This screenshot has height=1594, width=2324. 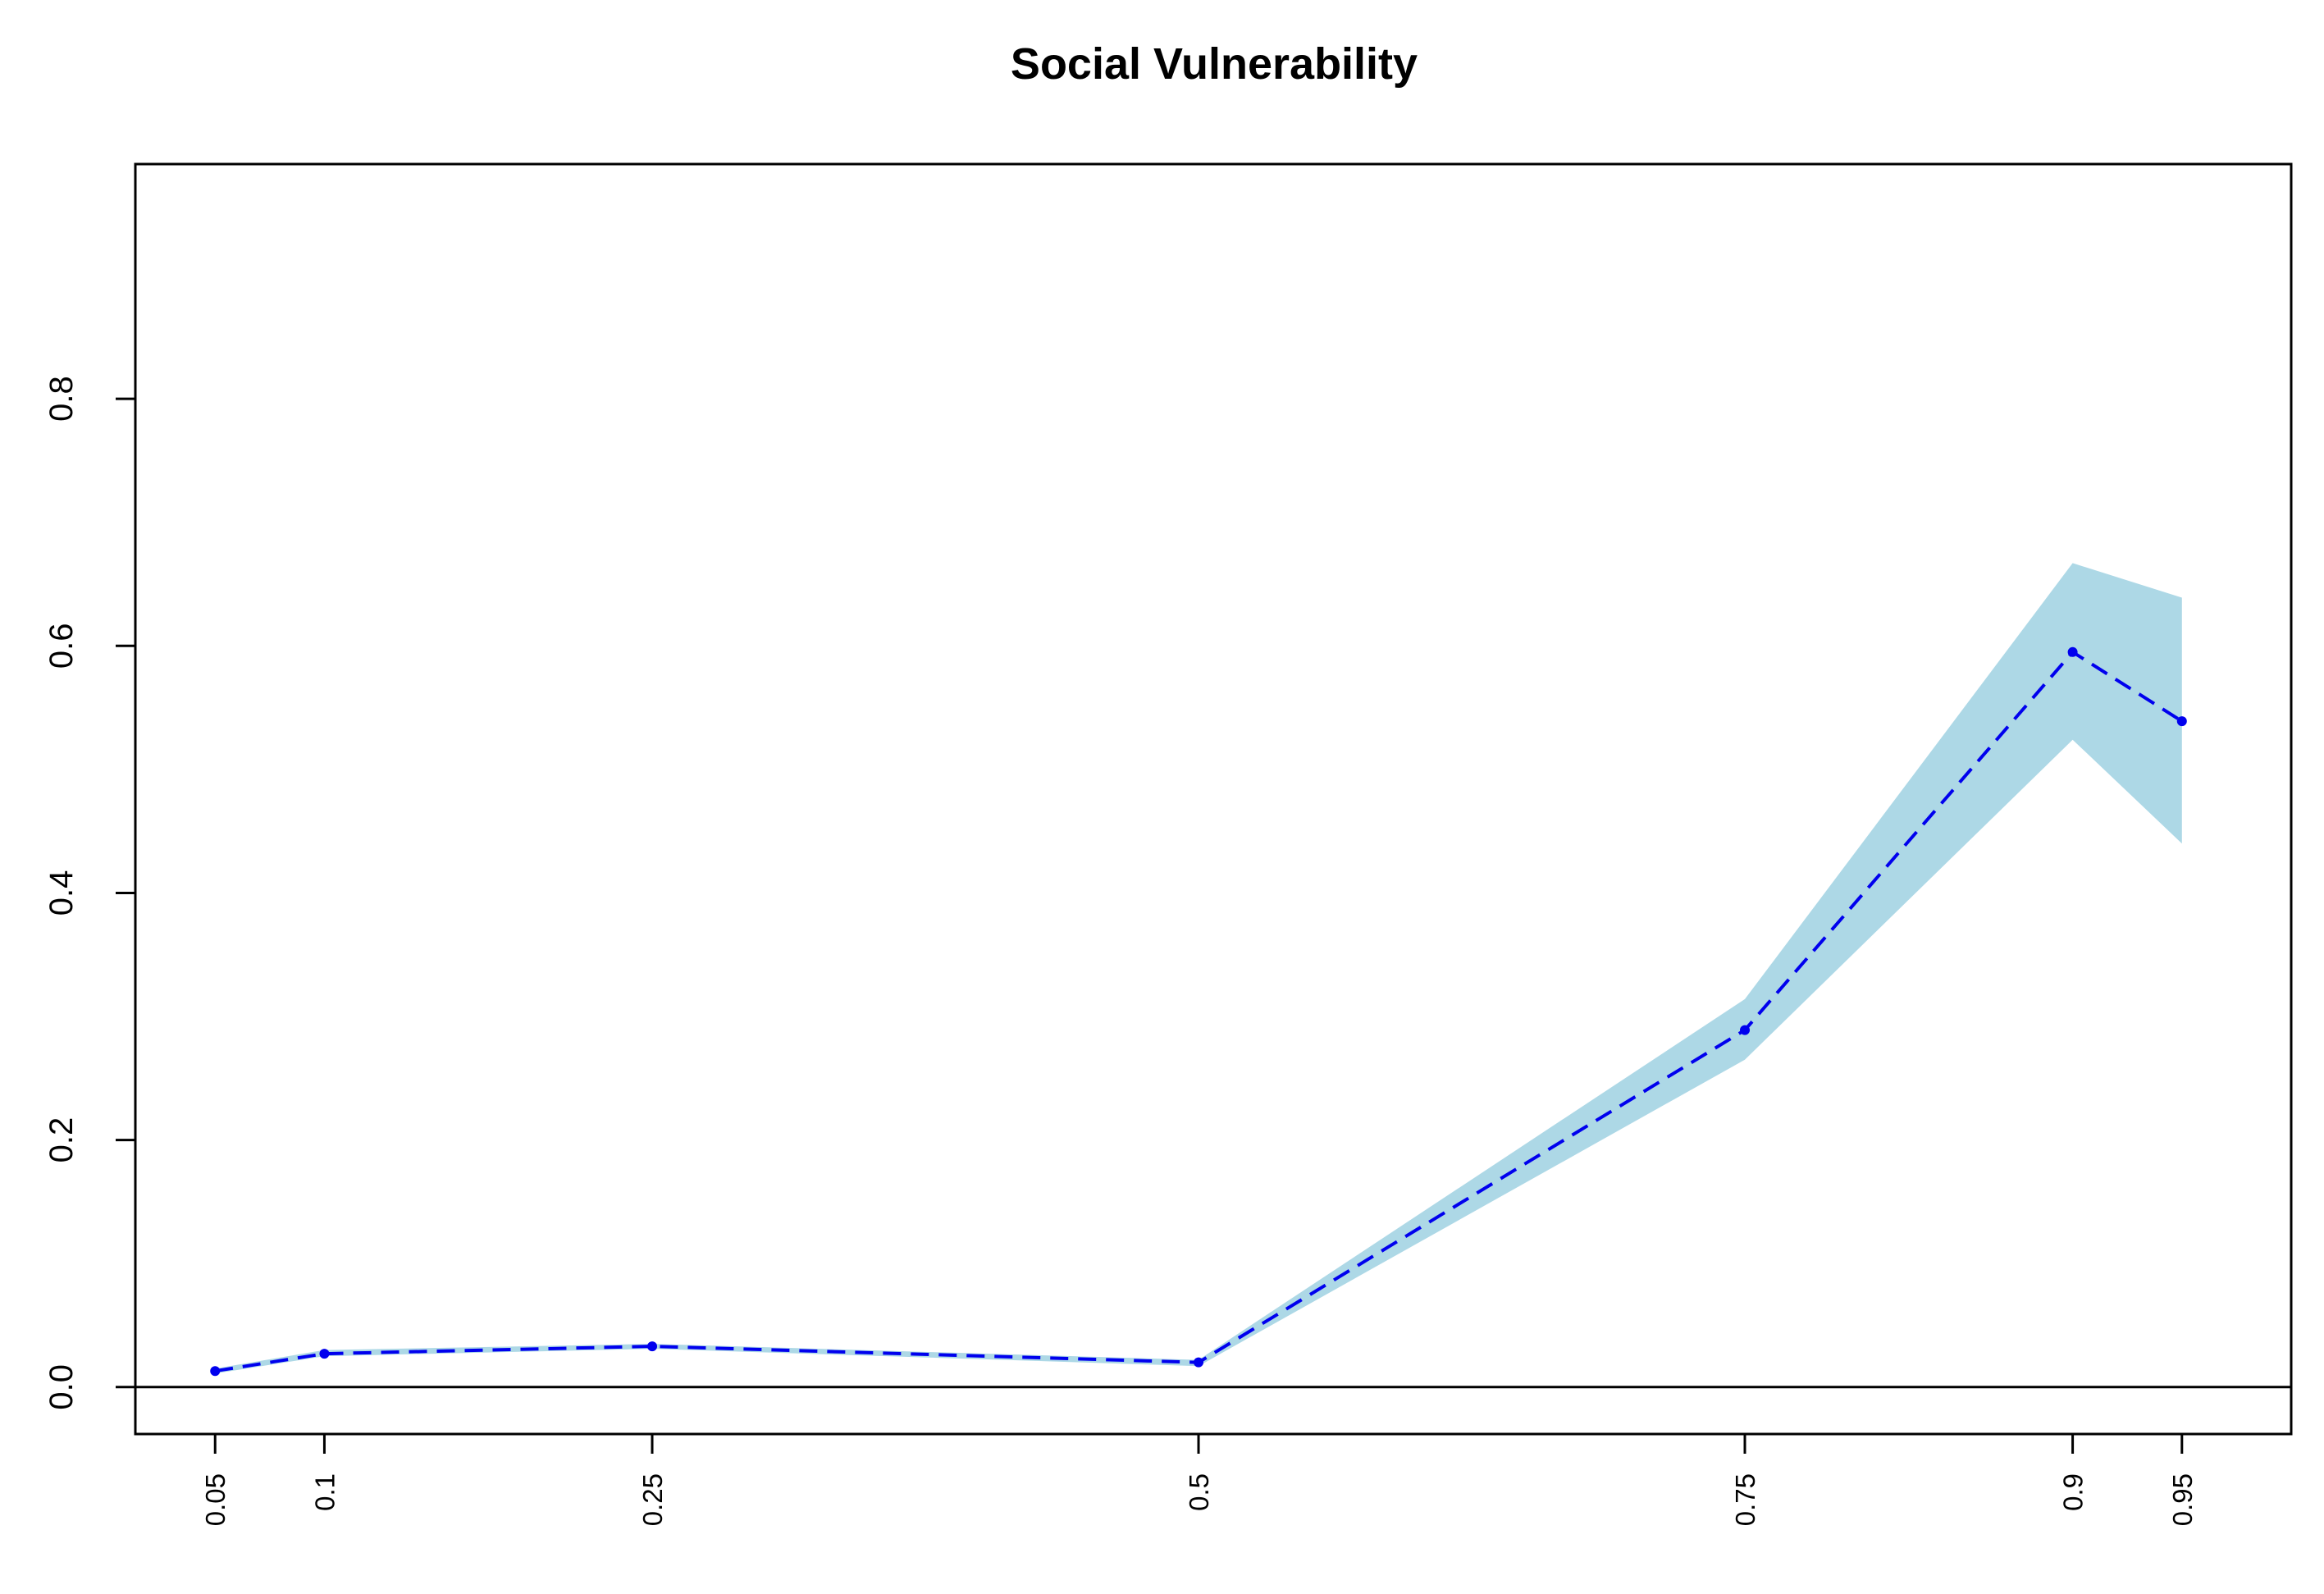 What do you see at coordinates (652, 1499) in the screenshot?
I see `x-tick-label: 0.25` at bounding box center [652, 1499].